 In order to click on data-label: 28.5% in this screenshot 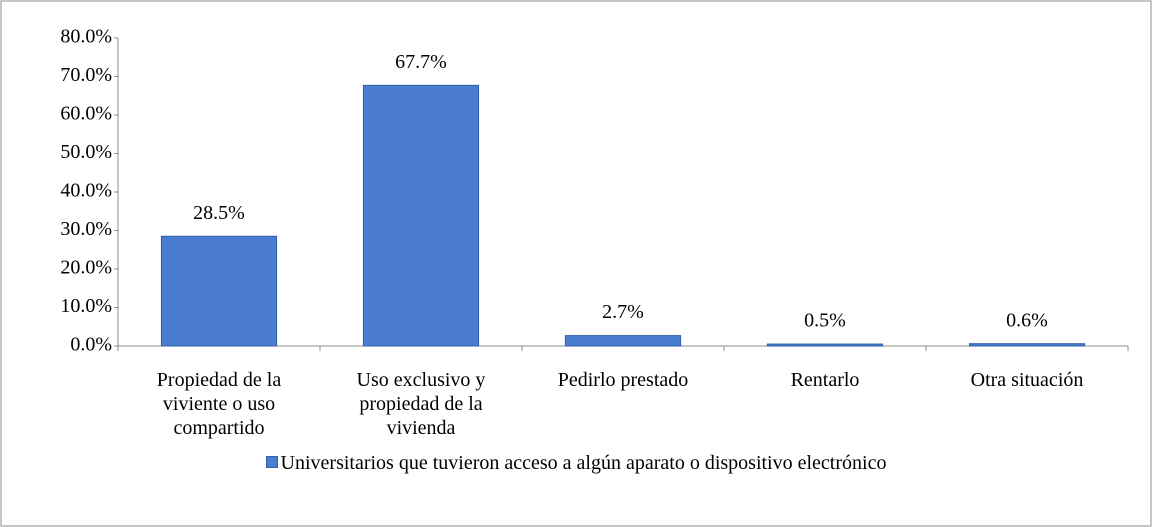, I will do `click(219, 213)`.